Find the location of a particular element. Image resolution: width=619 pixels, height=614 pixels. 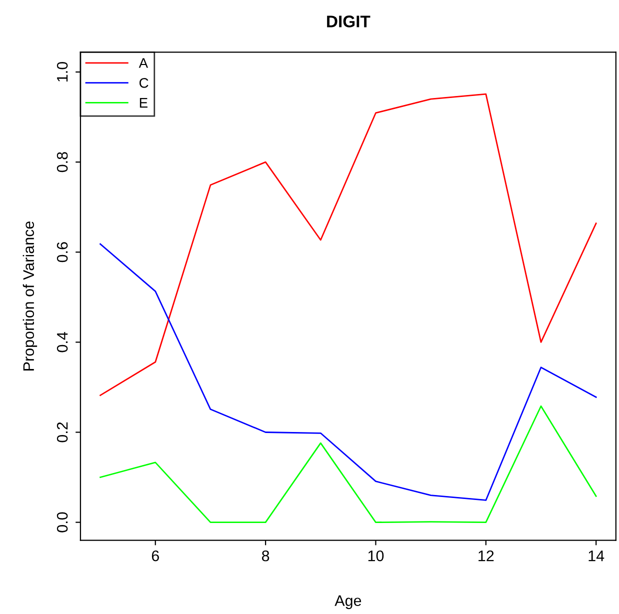

x-tick-label: 10 is located at coordinates (376, 556).